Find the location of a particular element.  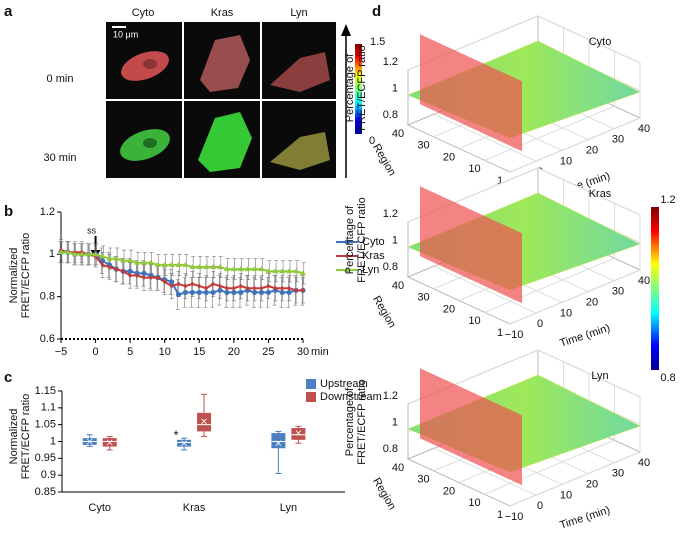

panel-label: d is located at coordinates (376, 11).